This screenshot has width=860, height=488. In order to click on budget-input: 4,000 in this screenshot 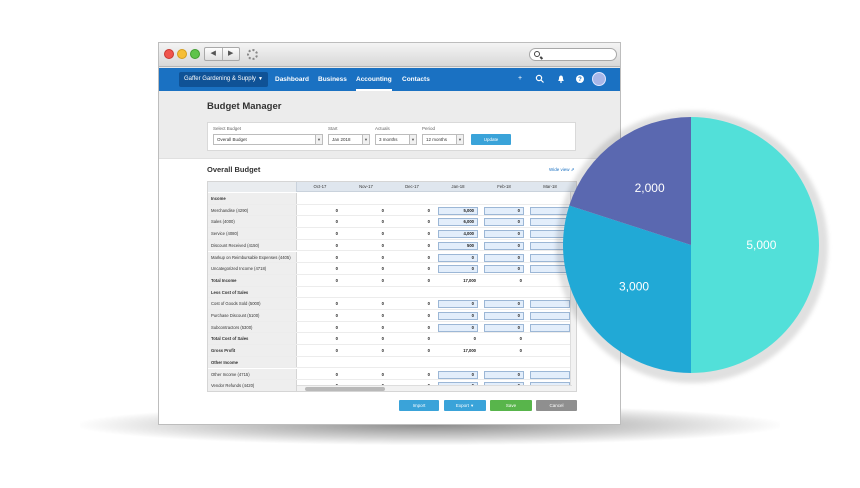, I will do `click(458, 234)`.